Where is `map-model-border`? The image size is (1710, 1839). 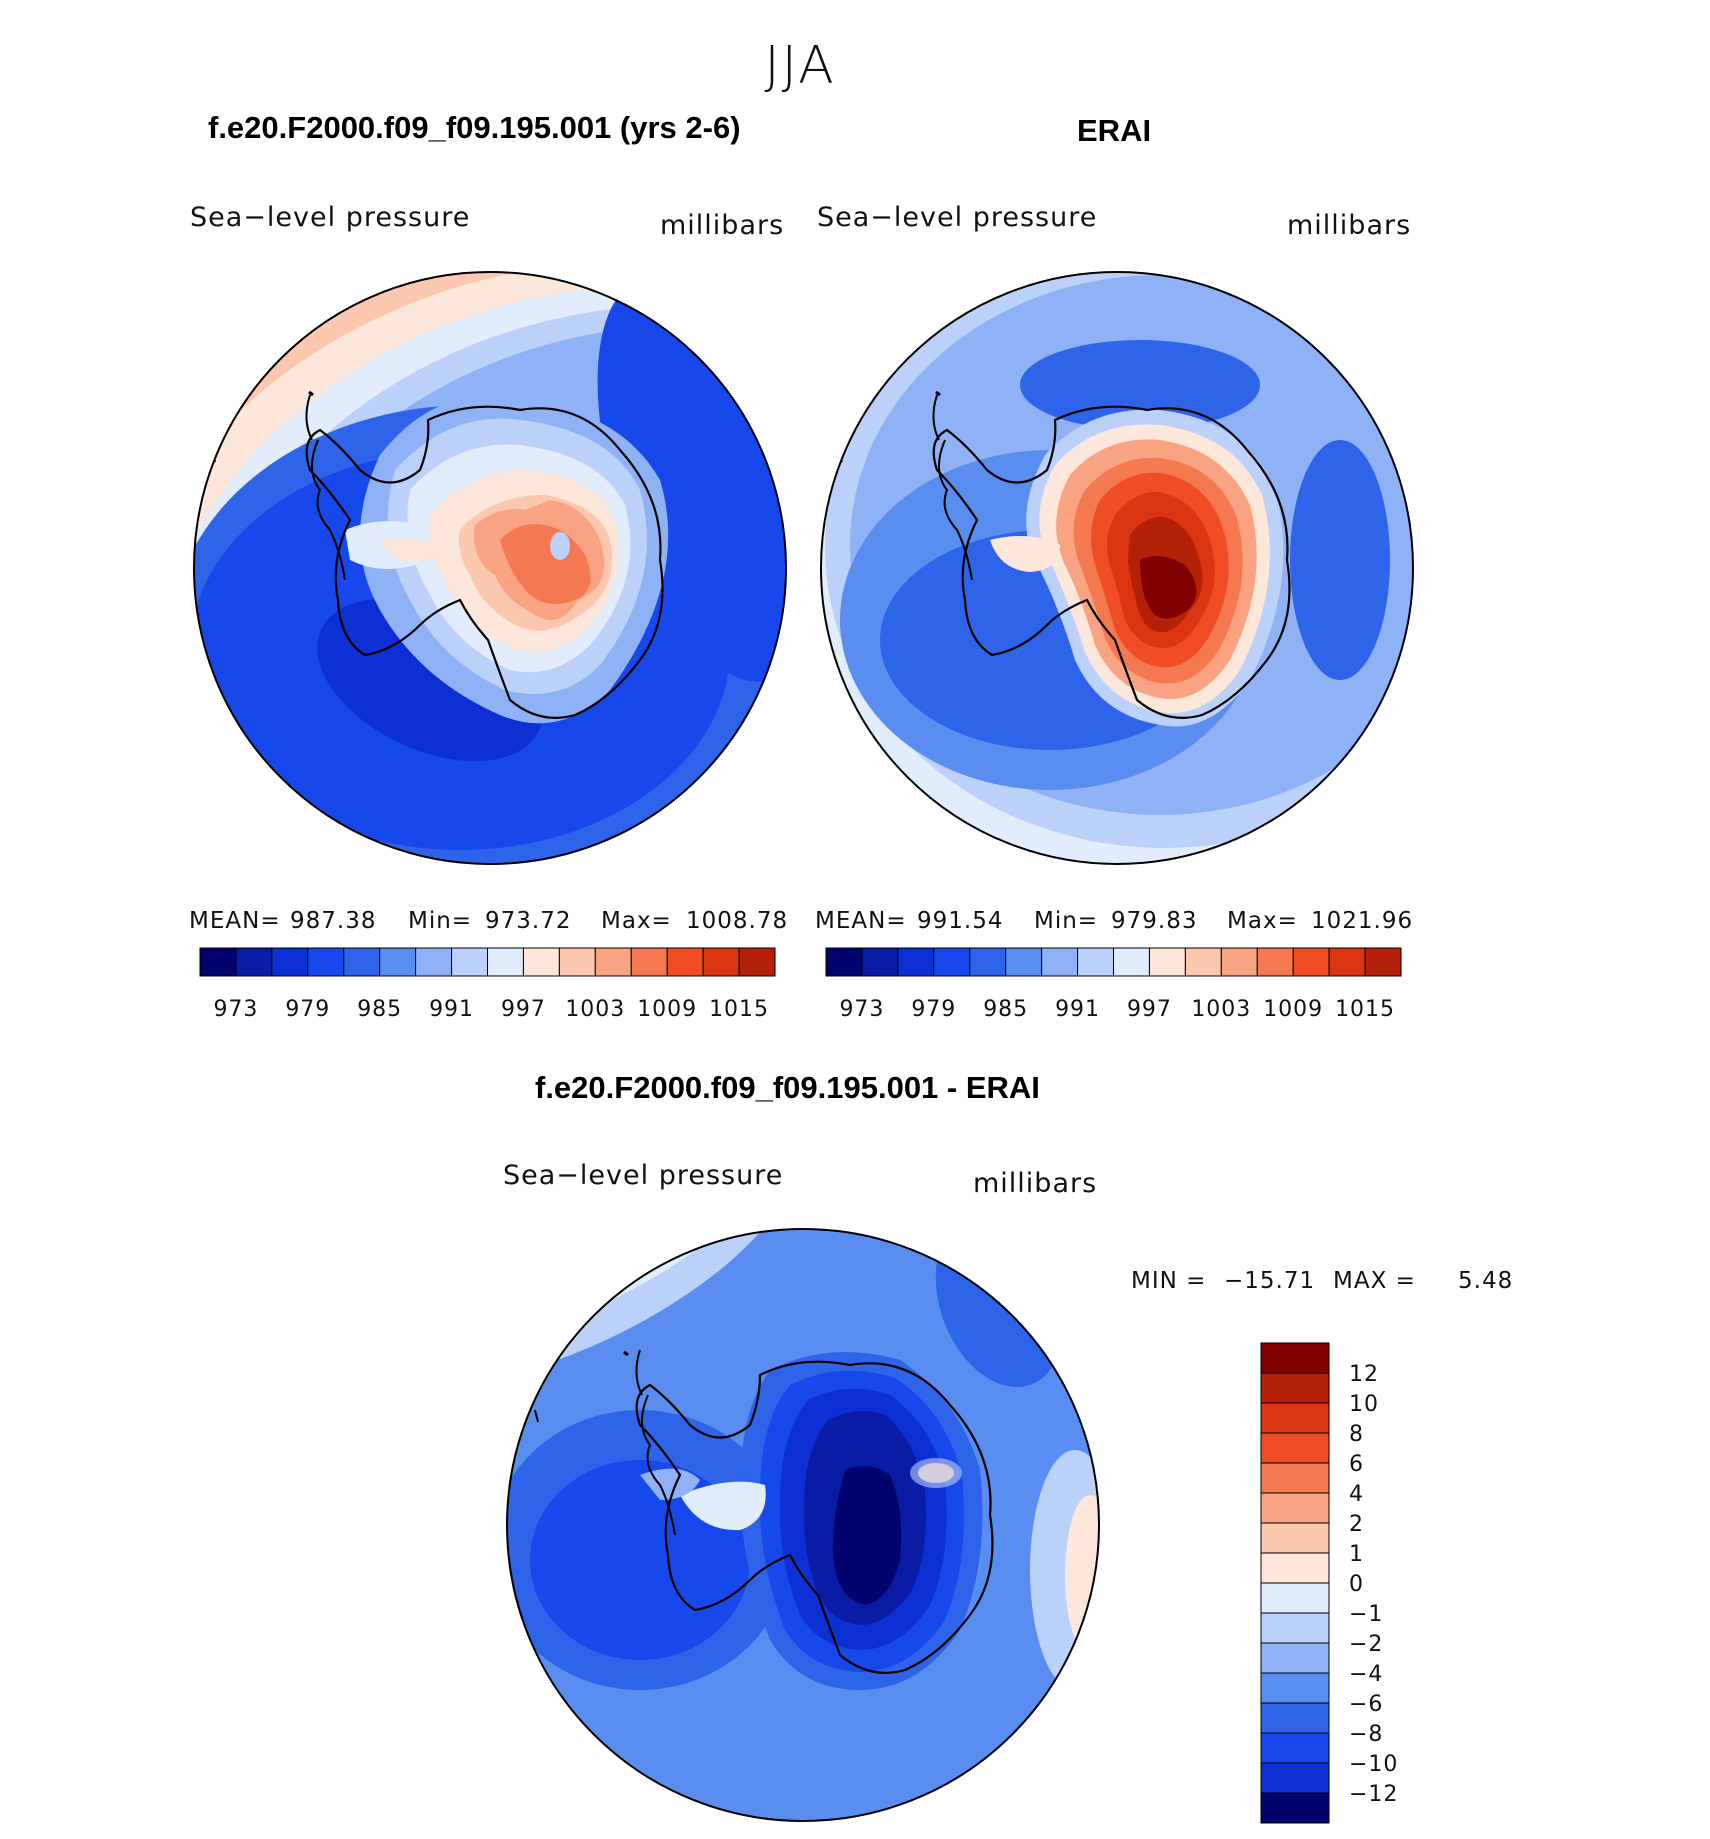 map-model-border is located at coordinates (490, 568).